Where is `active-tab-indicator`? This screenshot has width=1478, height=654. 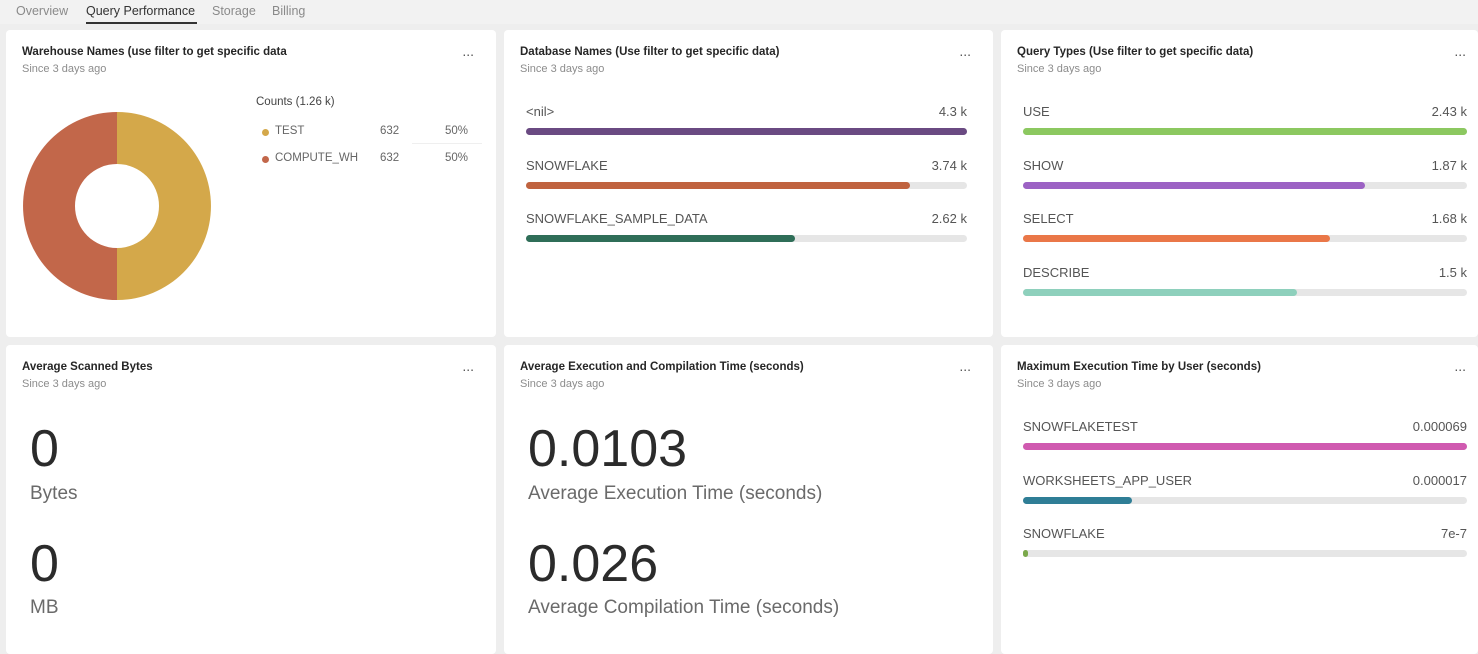 active-tab-indicator is located at coordinates (141, 23).